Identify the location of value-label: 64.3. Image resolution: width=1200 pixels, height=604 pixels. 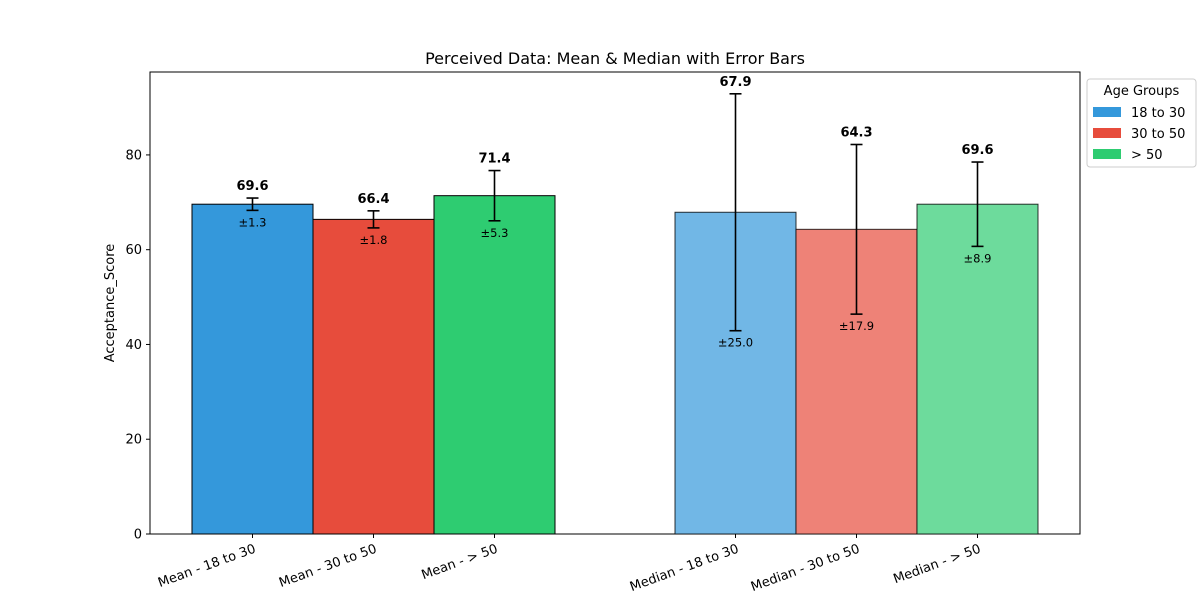
(856, 132).